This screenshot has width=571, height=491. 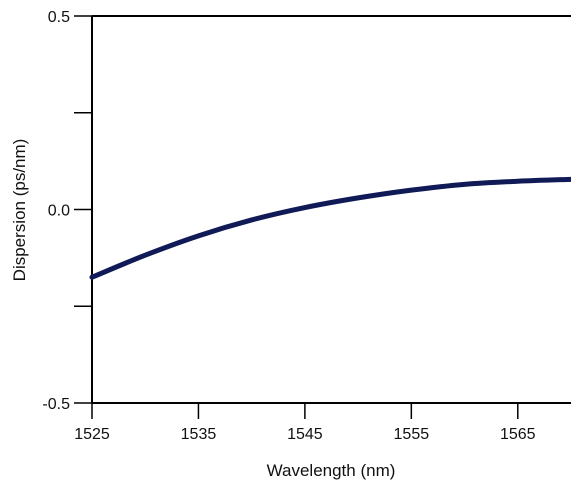 I want to click on x-tick-label: 1525, so click(x=92, y=434).